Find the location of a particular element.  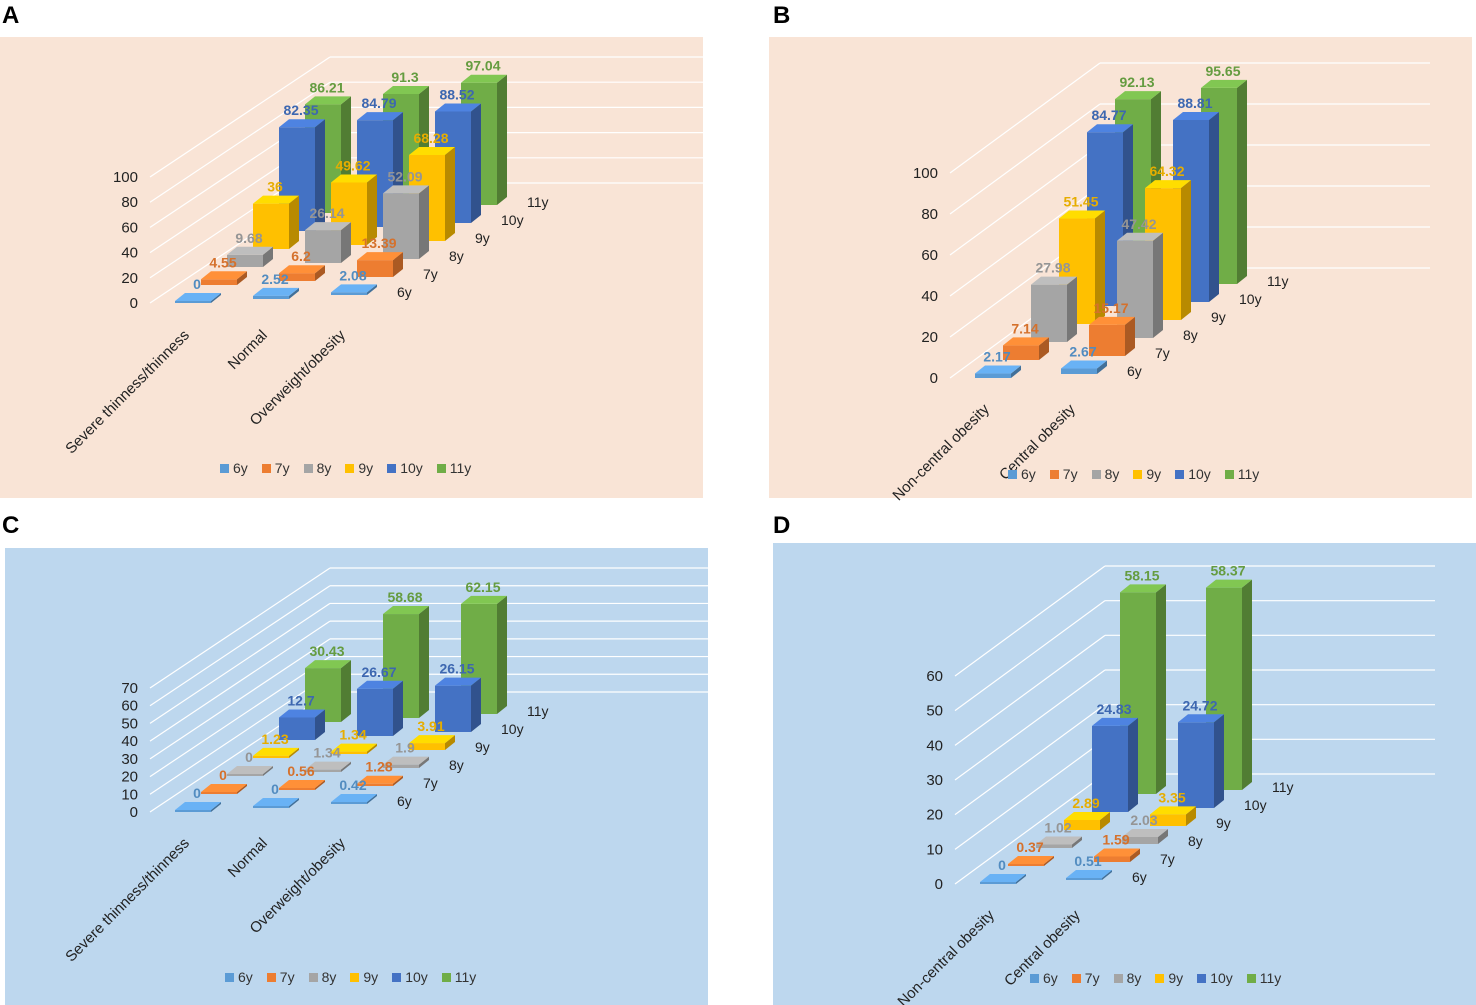

bar-top-c-9y is located at coordinates (432, 739).